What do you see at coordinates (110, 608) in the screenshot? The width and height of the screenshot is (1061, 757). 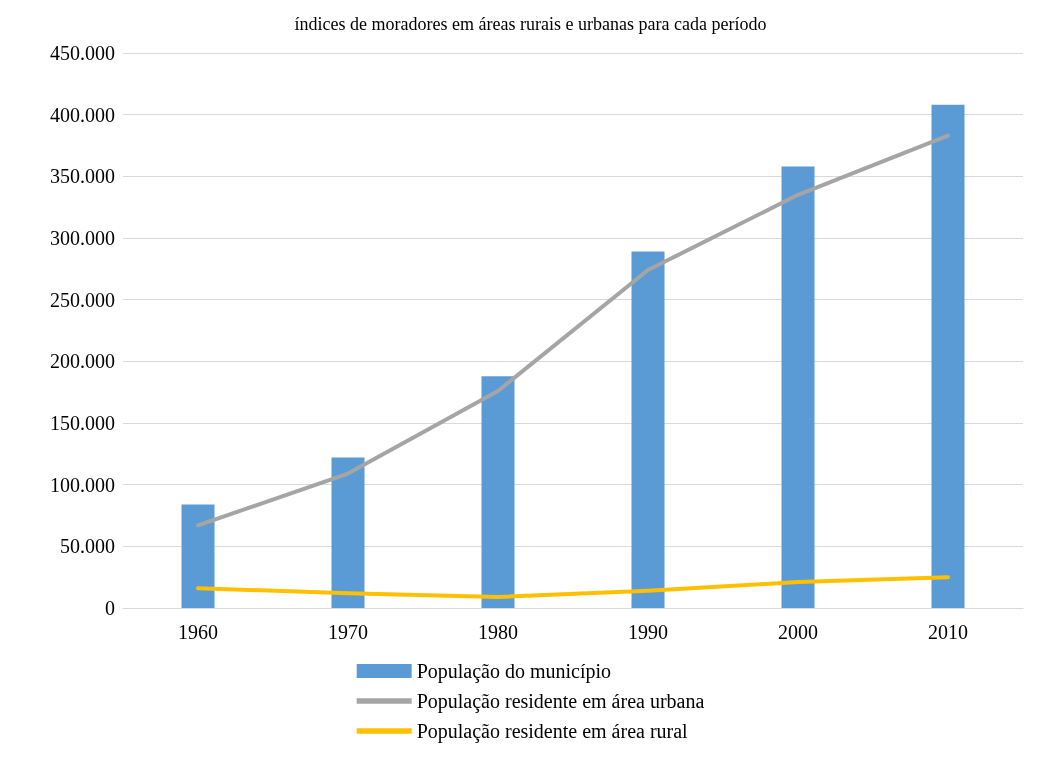 I see `y-tick-label: 0` at bounding box center [110, 608].